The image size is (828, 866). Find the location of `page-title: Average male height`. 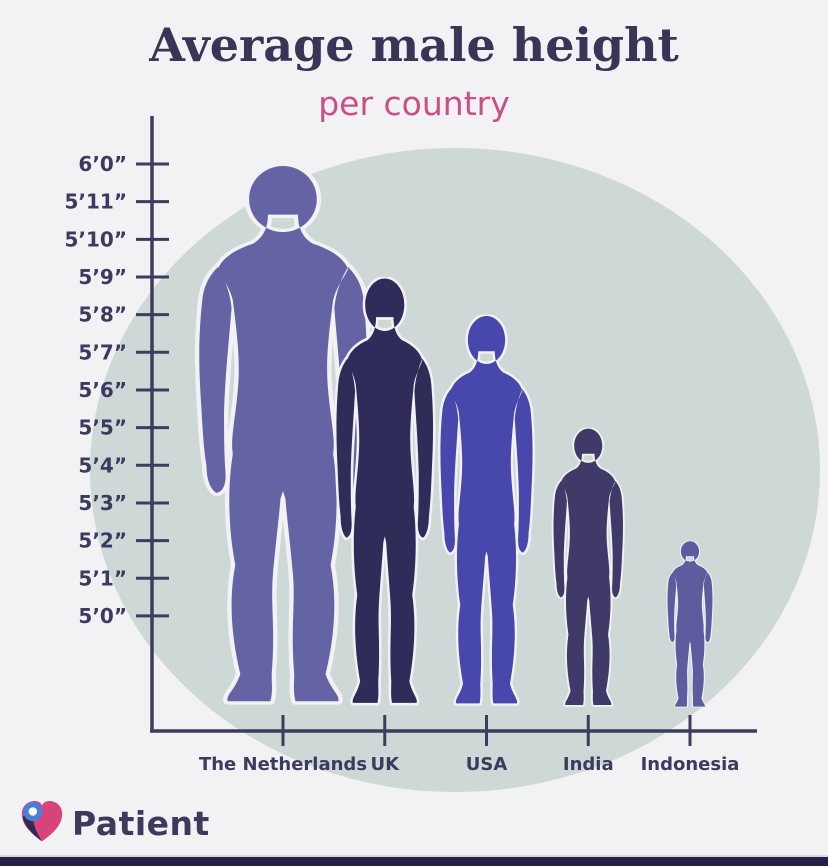

page-title: Average male height is located at coordinates (414, 45).